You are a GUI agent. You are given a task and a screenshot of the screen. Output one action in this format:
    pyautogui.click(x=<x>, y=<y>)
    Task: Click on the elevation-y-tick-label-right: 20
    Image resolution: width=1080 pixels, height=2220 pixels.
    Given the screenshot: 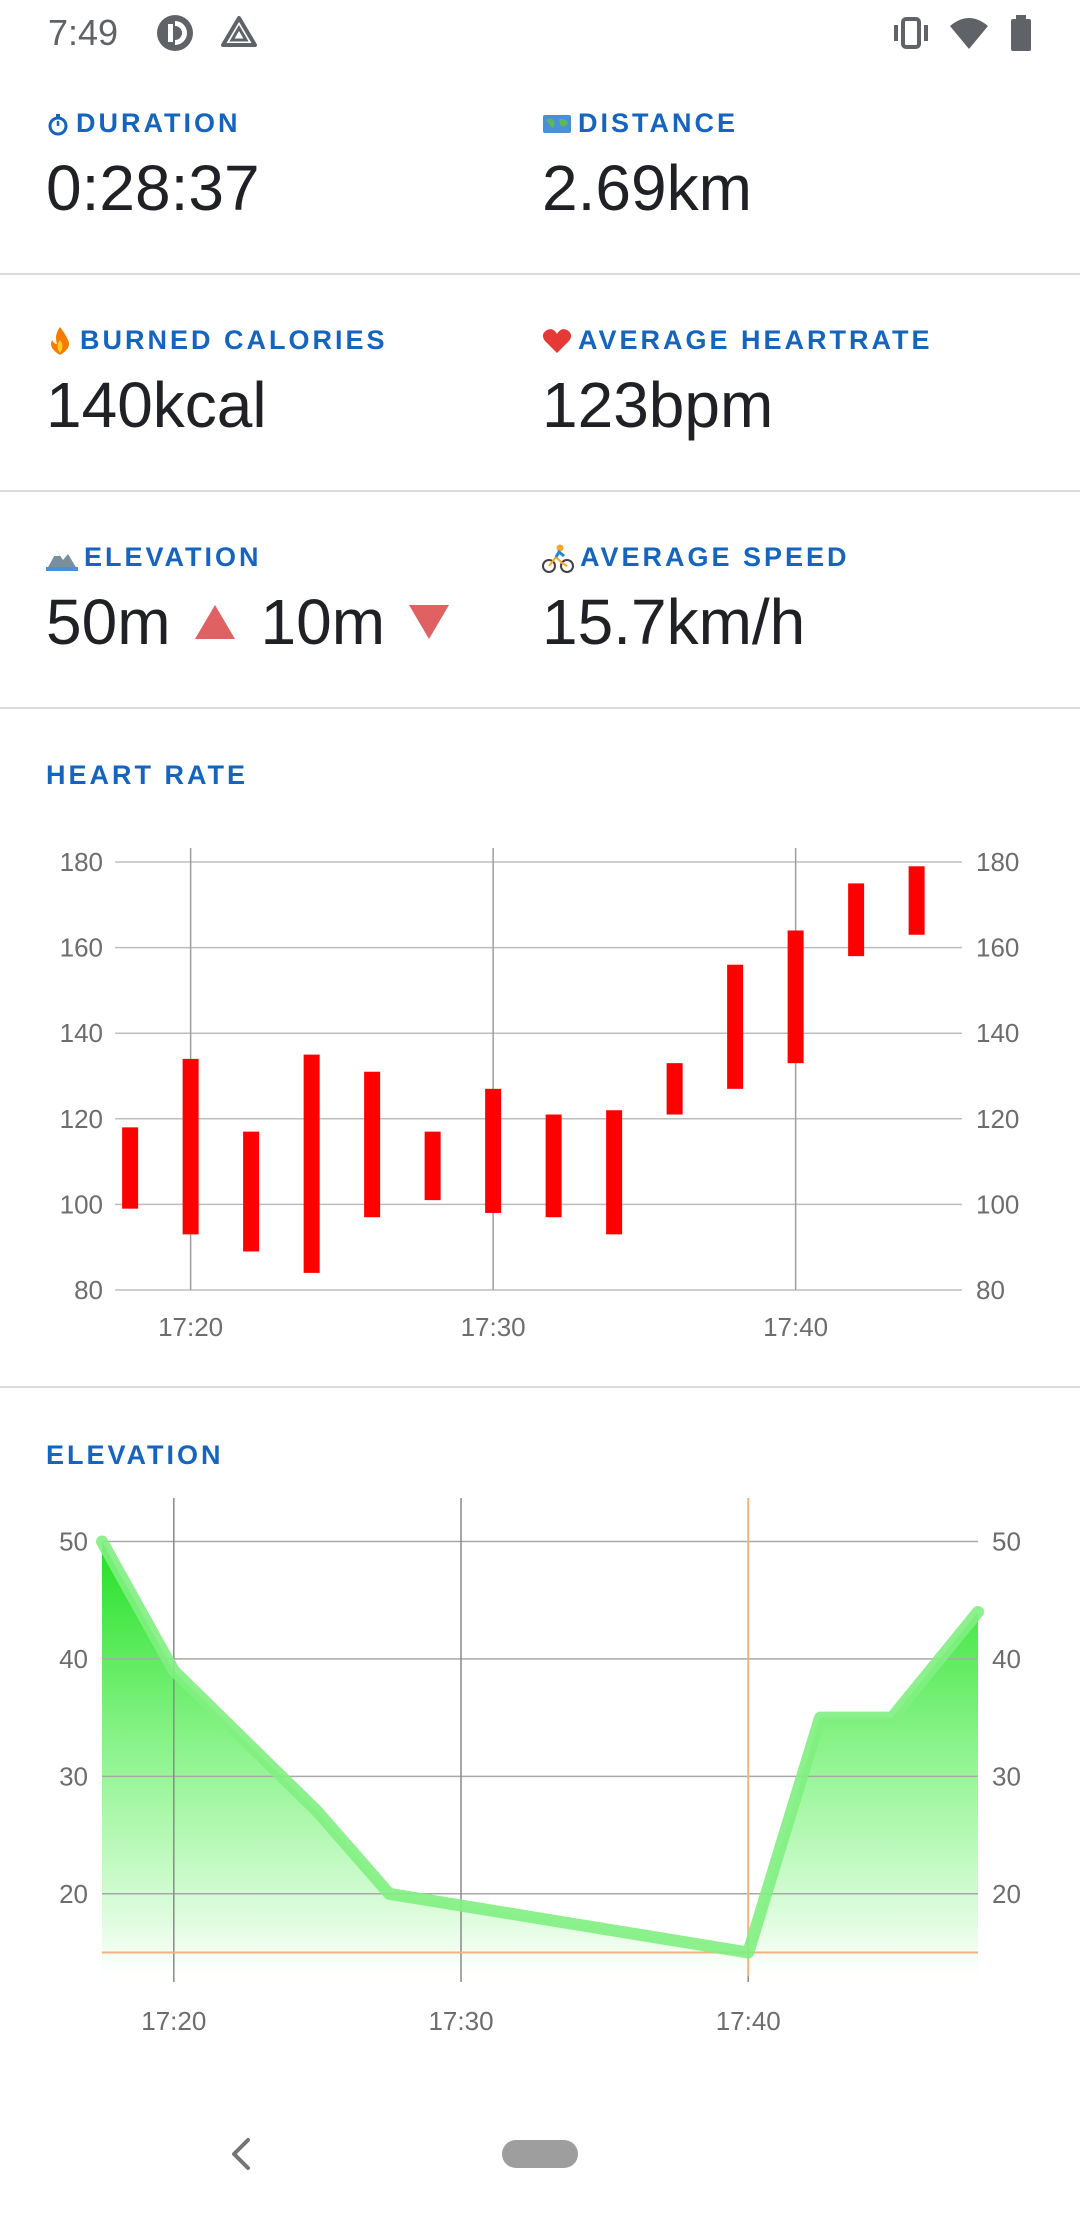 What is the action you would take?
    pyautogui.click(x=1006, y=1894)
    